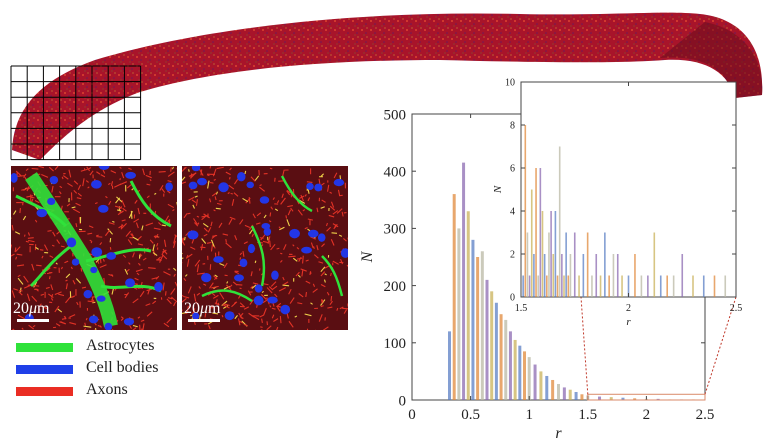  What do you see at coordinates (510, 365) in the screenshot?
I see `main-bar` at bounding box center [510, 365].